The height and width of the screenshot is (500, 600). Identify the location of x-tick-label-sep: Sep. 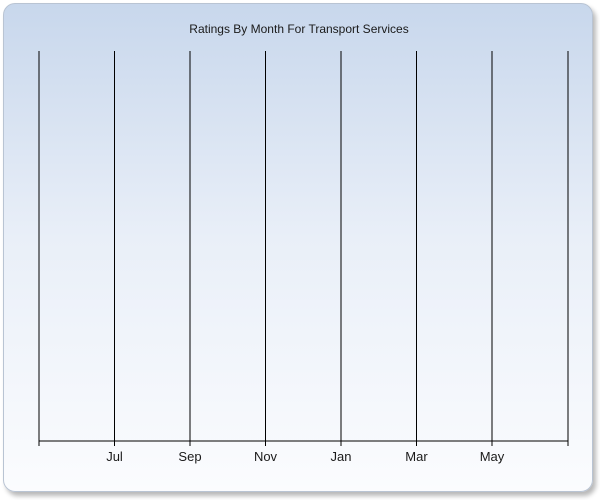
(189, 456).